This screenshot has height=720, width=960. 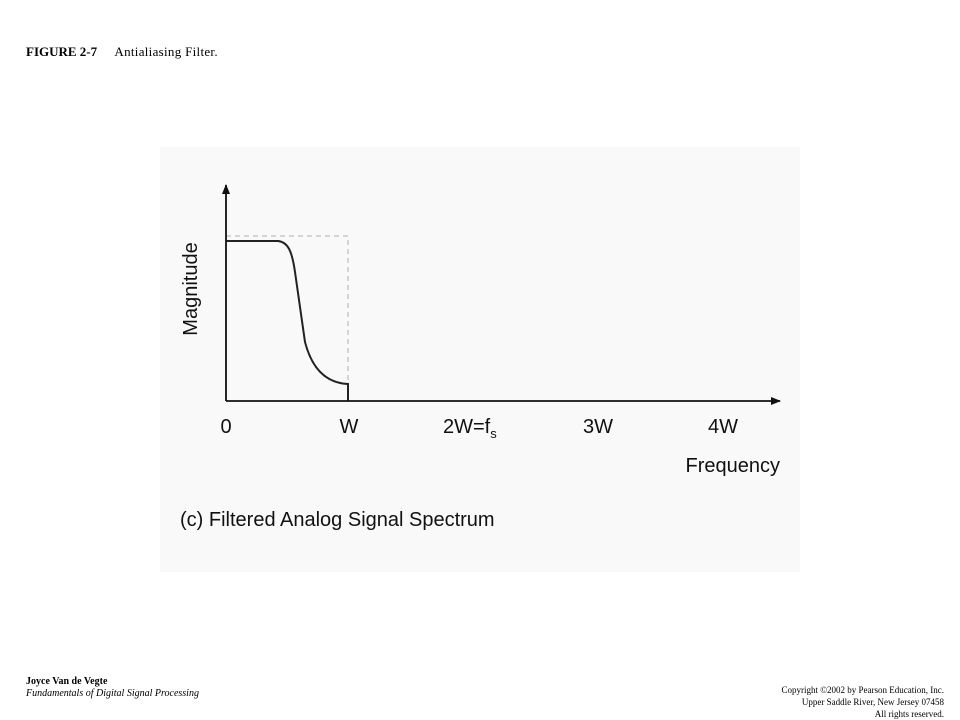 I want to click on tick-label-2w-main: 2W=f, so click(x=467, y=427).